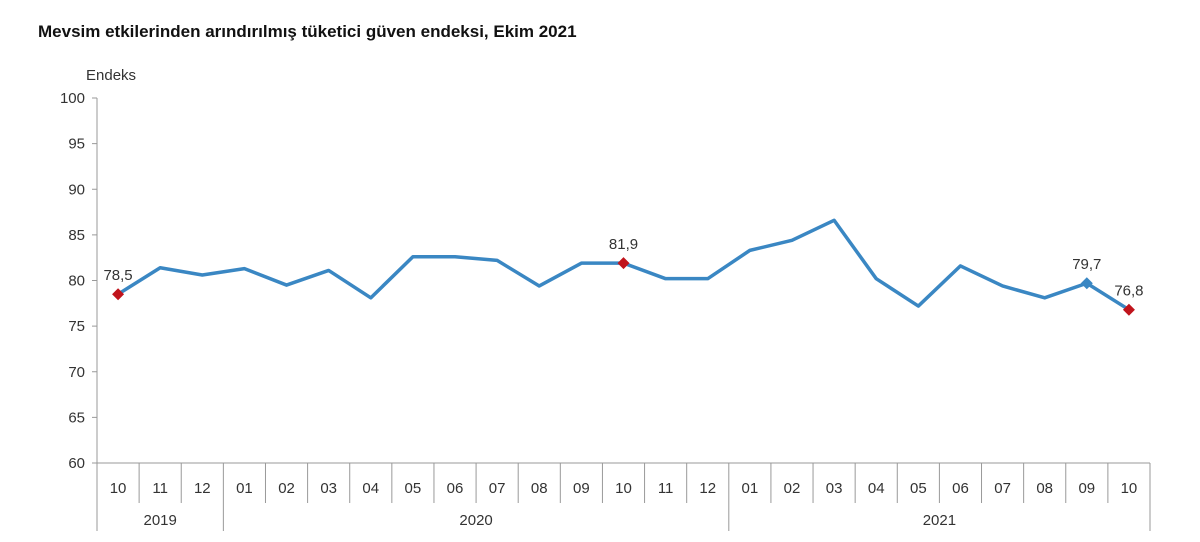 This screenshot has height=542, width=1200. I want to click on year-label: 2020, so click(475, 520).